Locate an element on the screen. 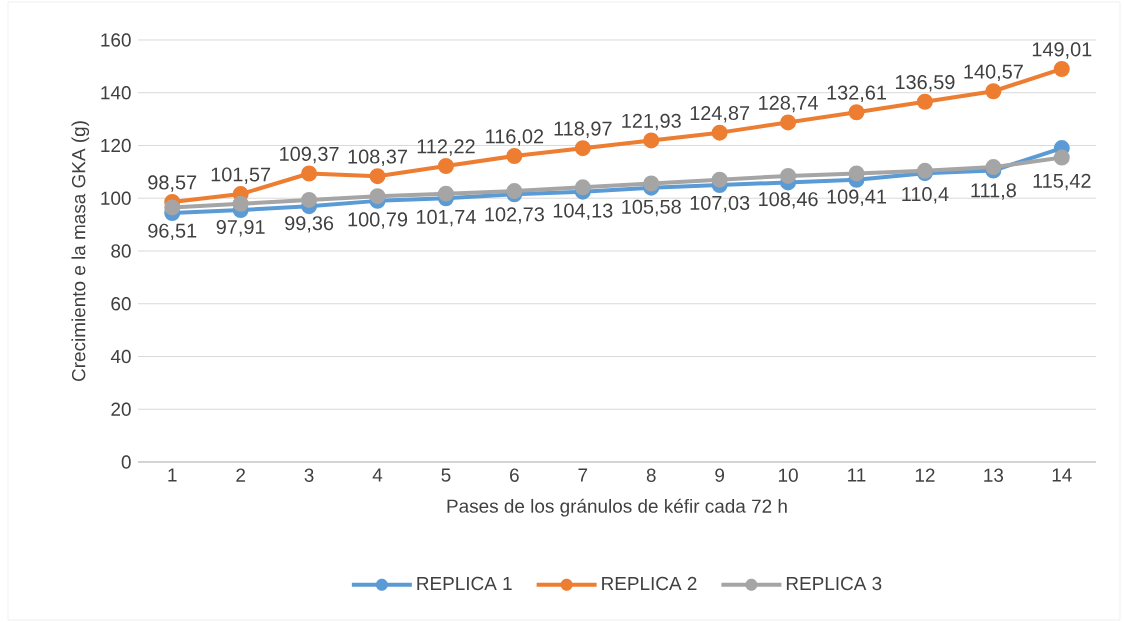  y-tick-label: 60 is located at coordinates (121, 304).